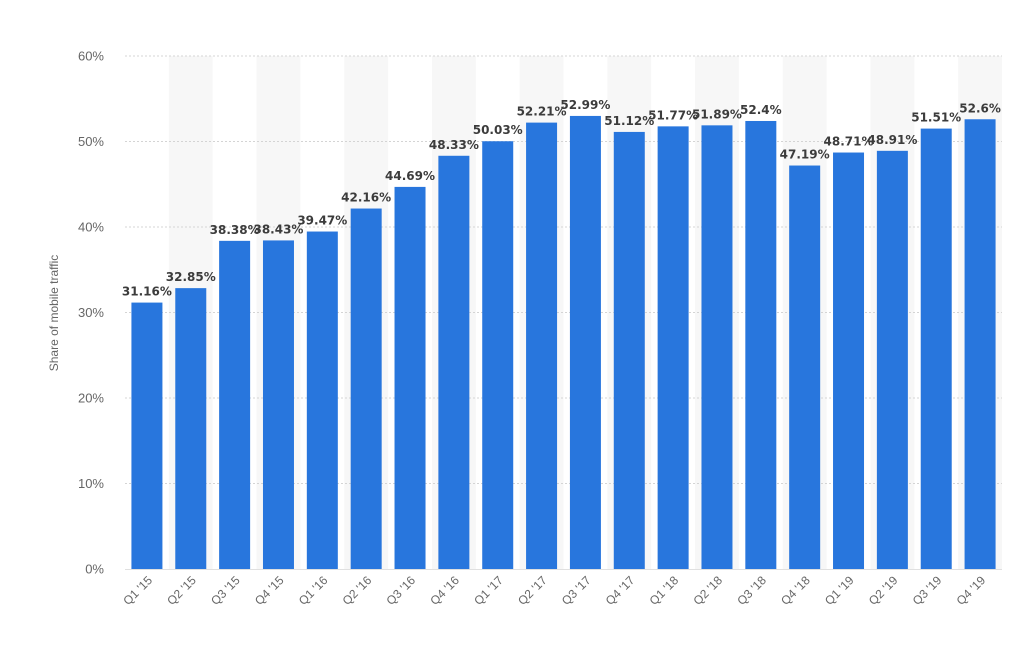 The width and height of the screenshot is (1024, 648). Describe the element at coordinates (805, 155) in the screenshot. I see `data-label: 47.19%` at that location.